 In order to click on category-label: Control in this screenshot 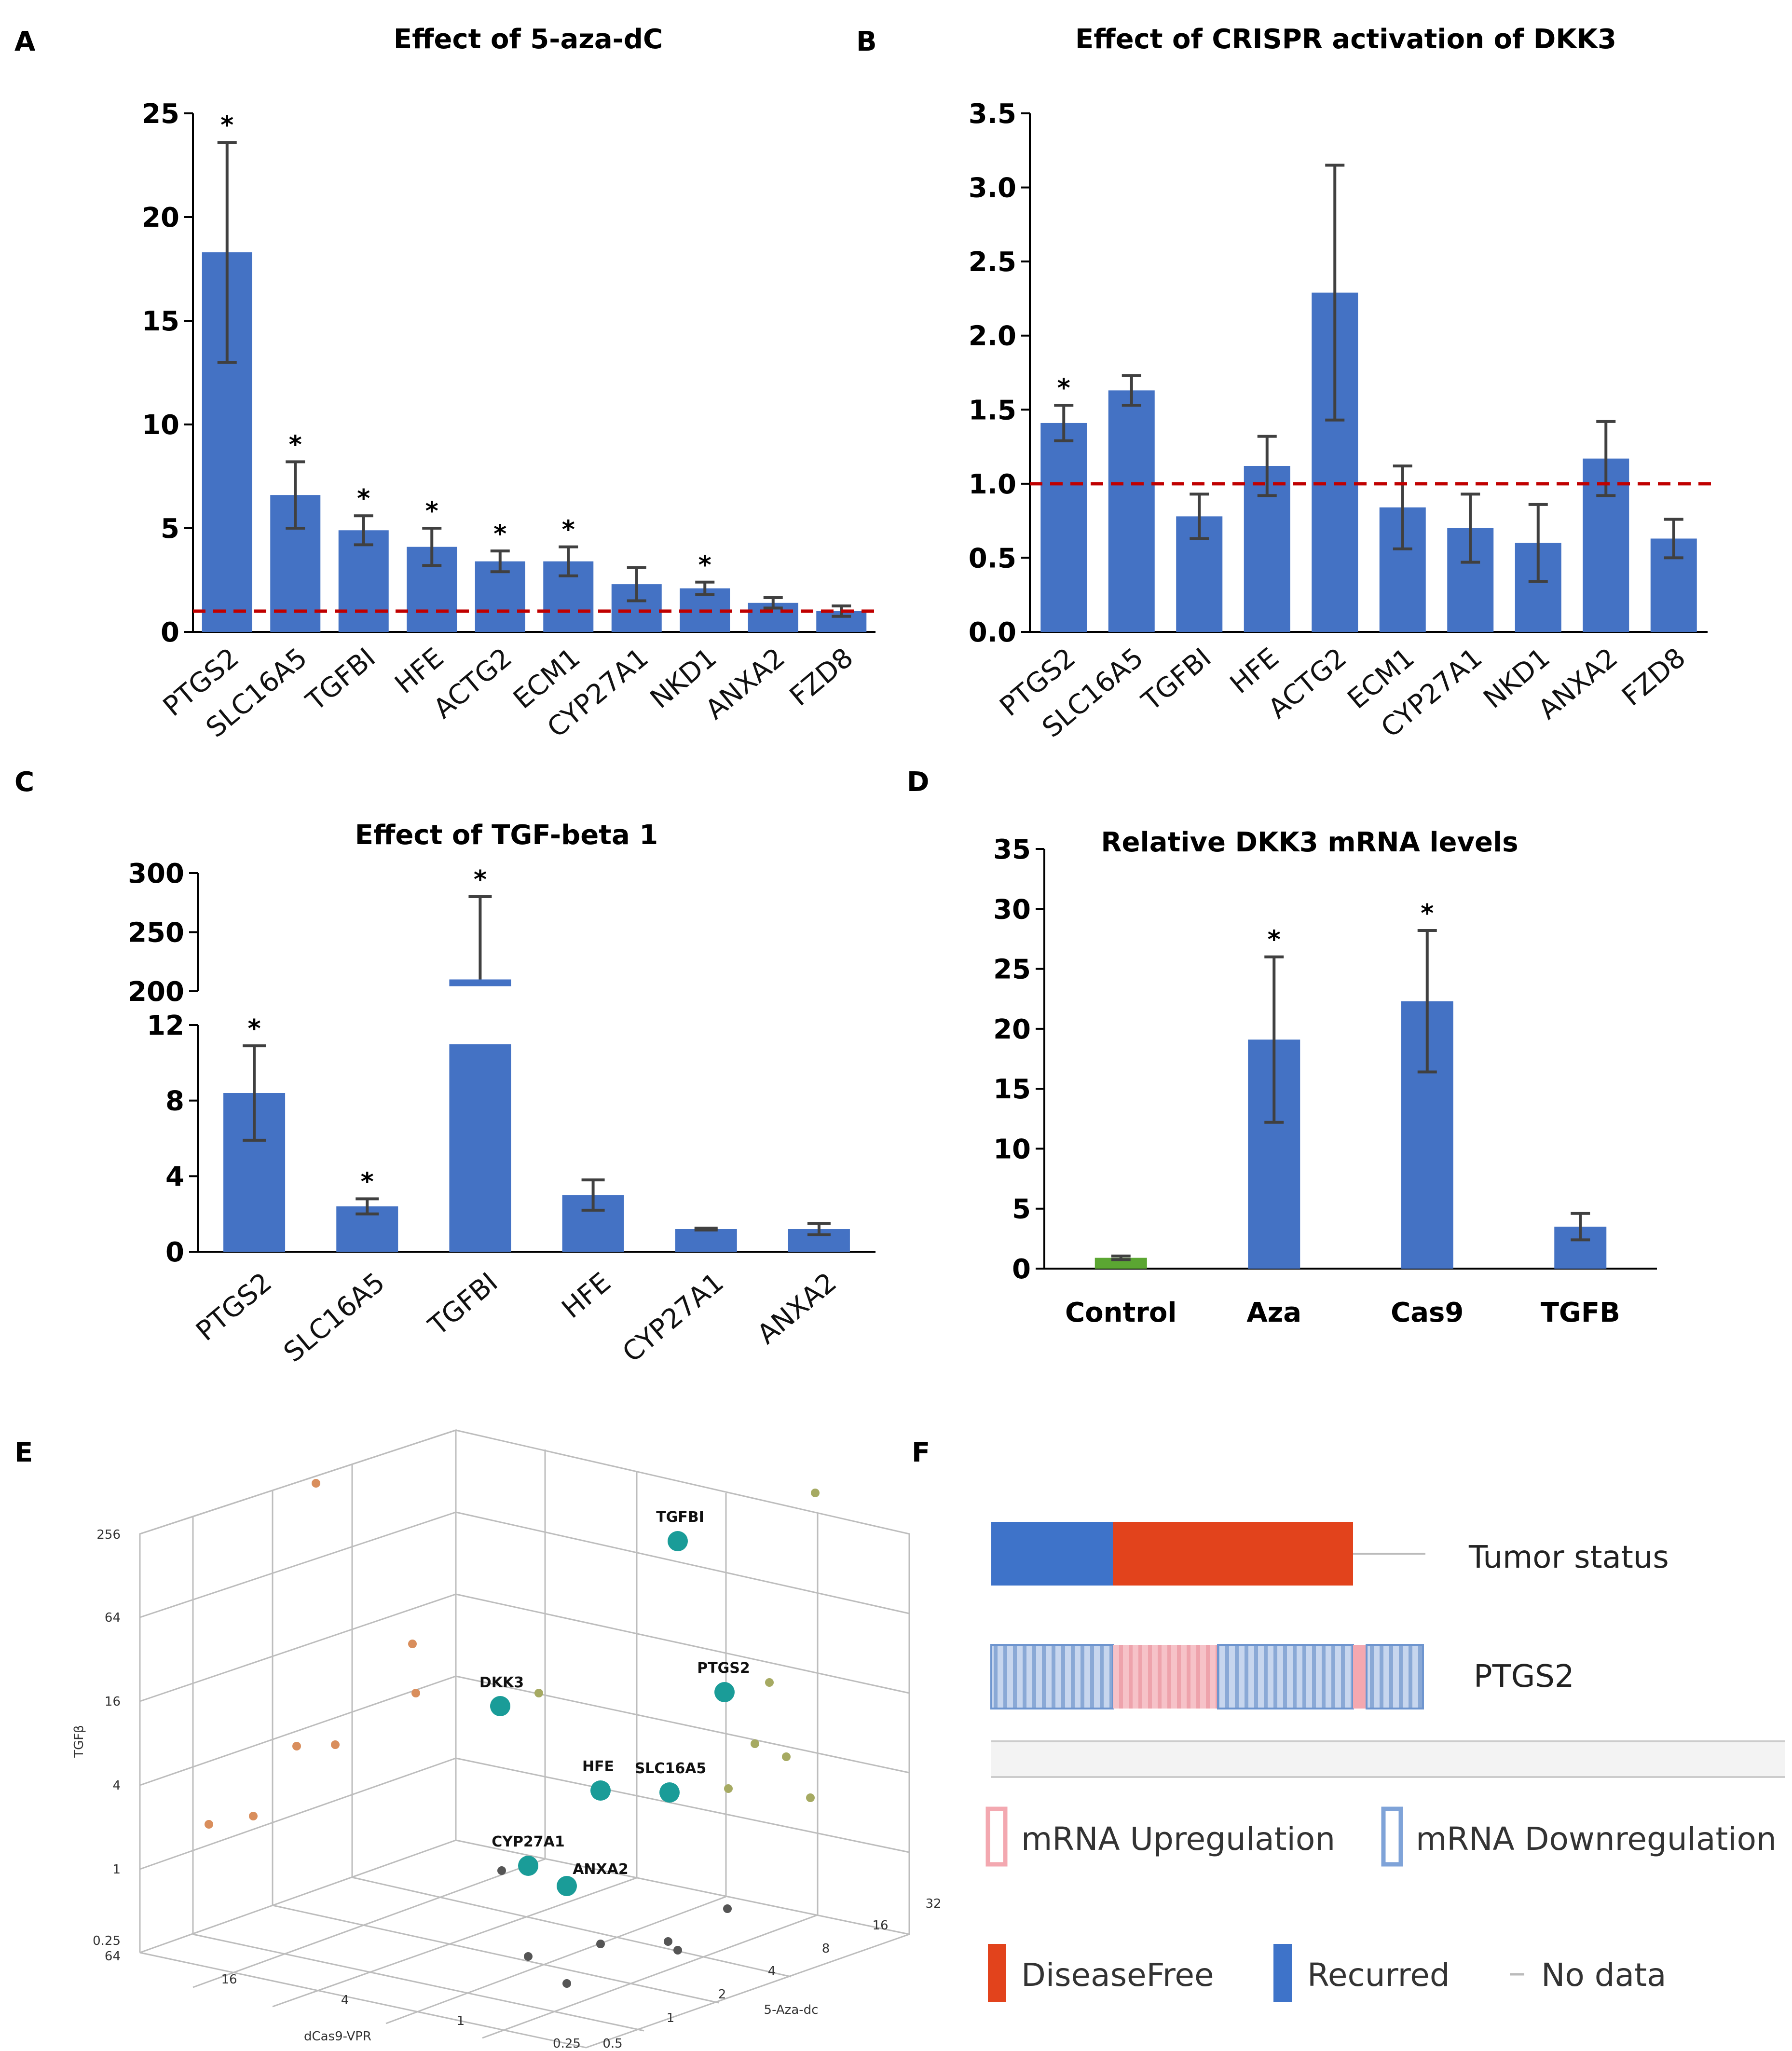, I will do `click(1121, 1312)`.